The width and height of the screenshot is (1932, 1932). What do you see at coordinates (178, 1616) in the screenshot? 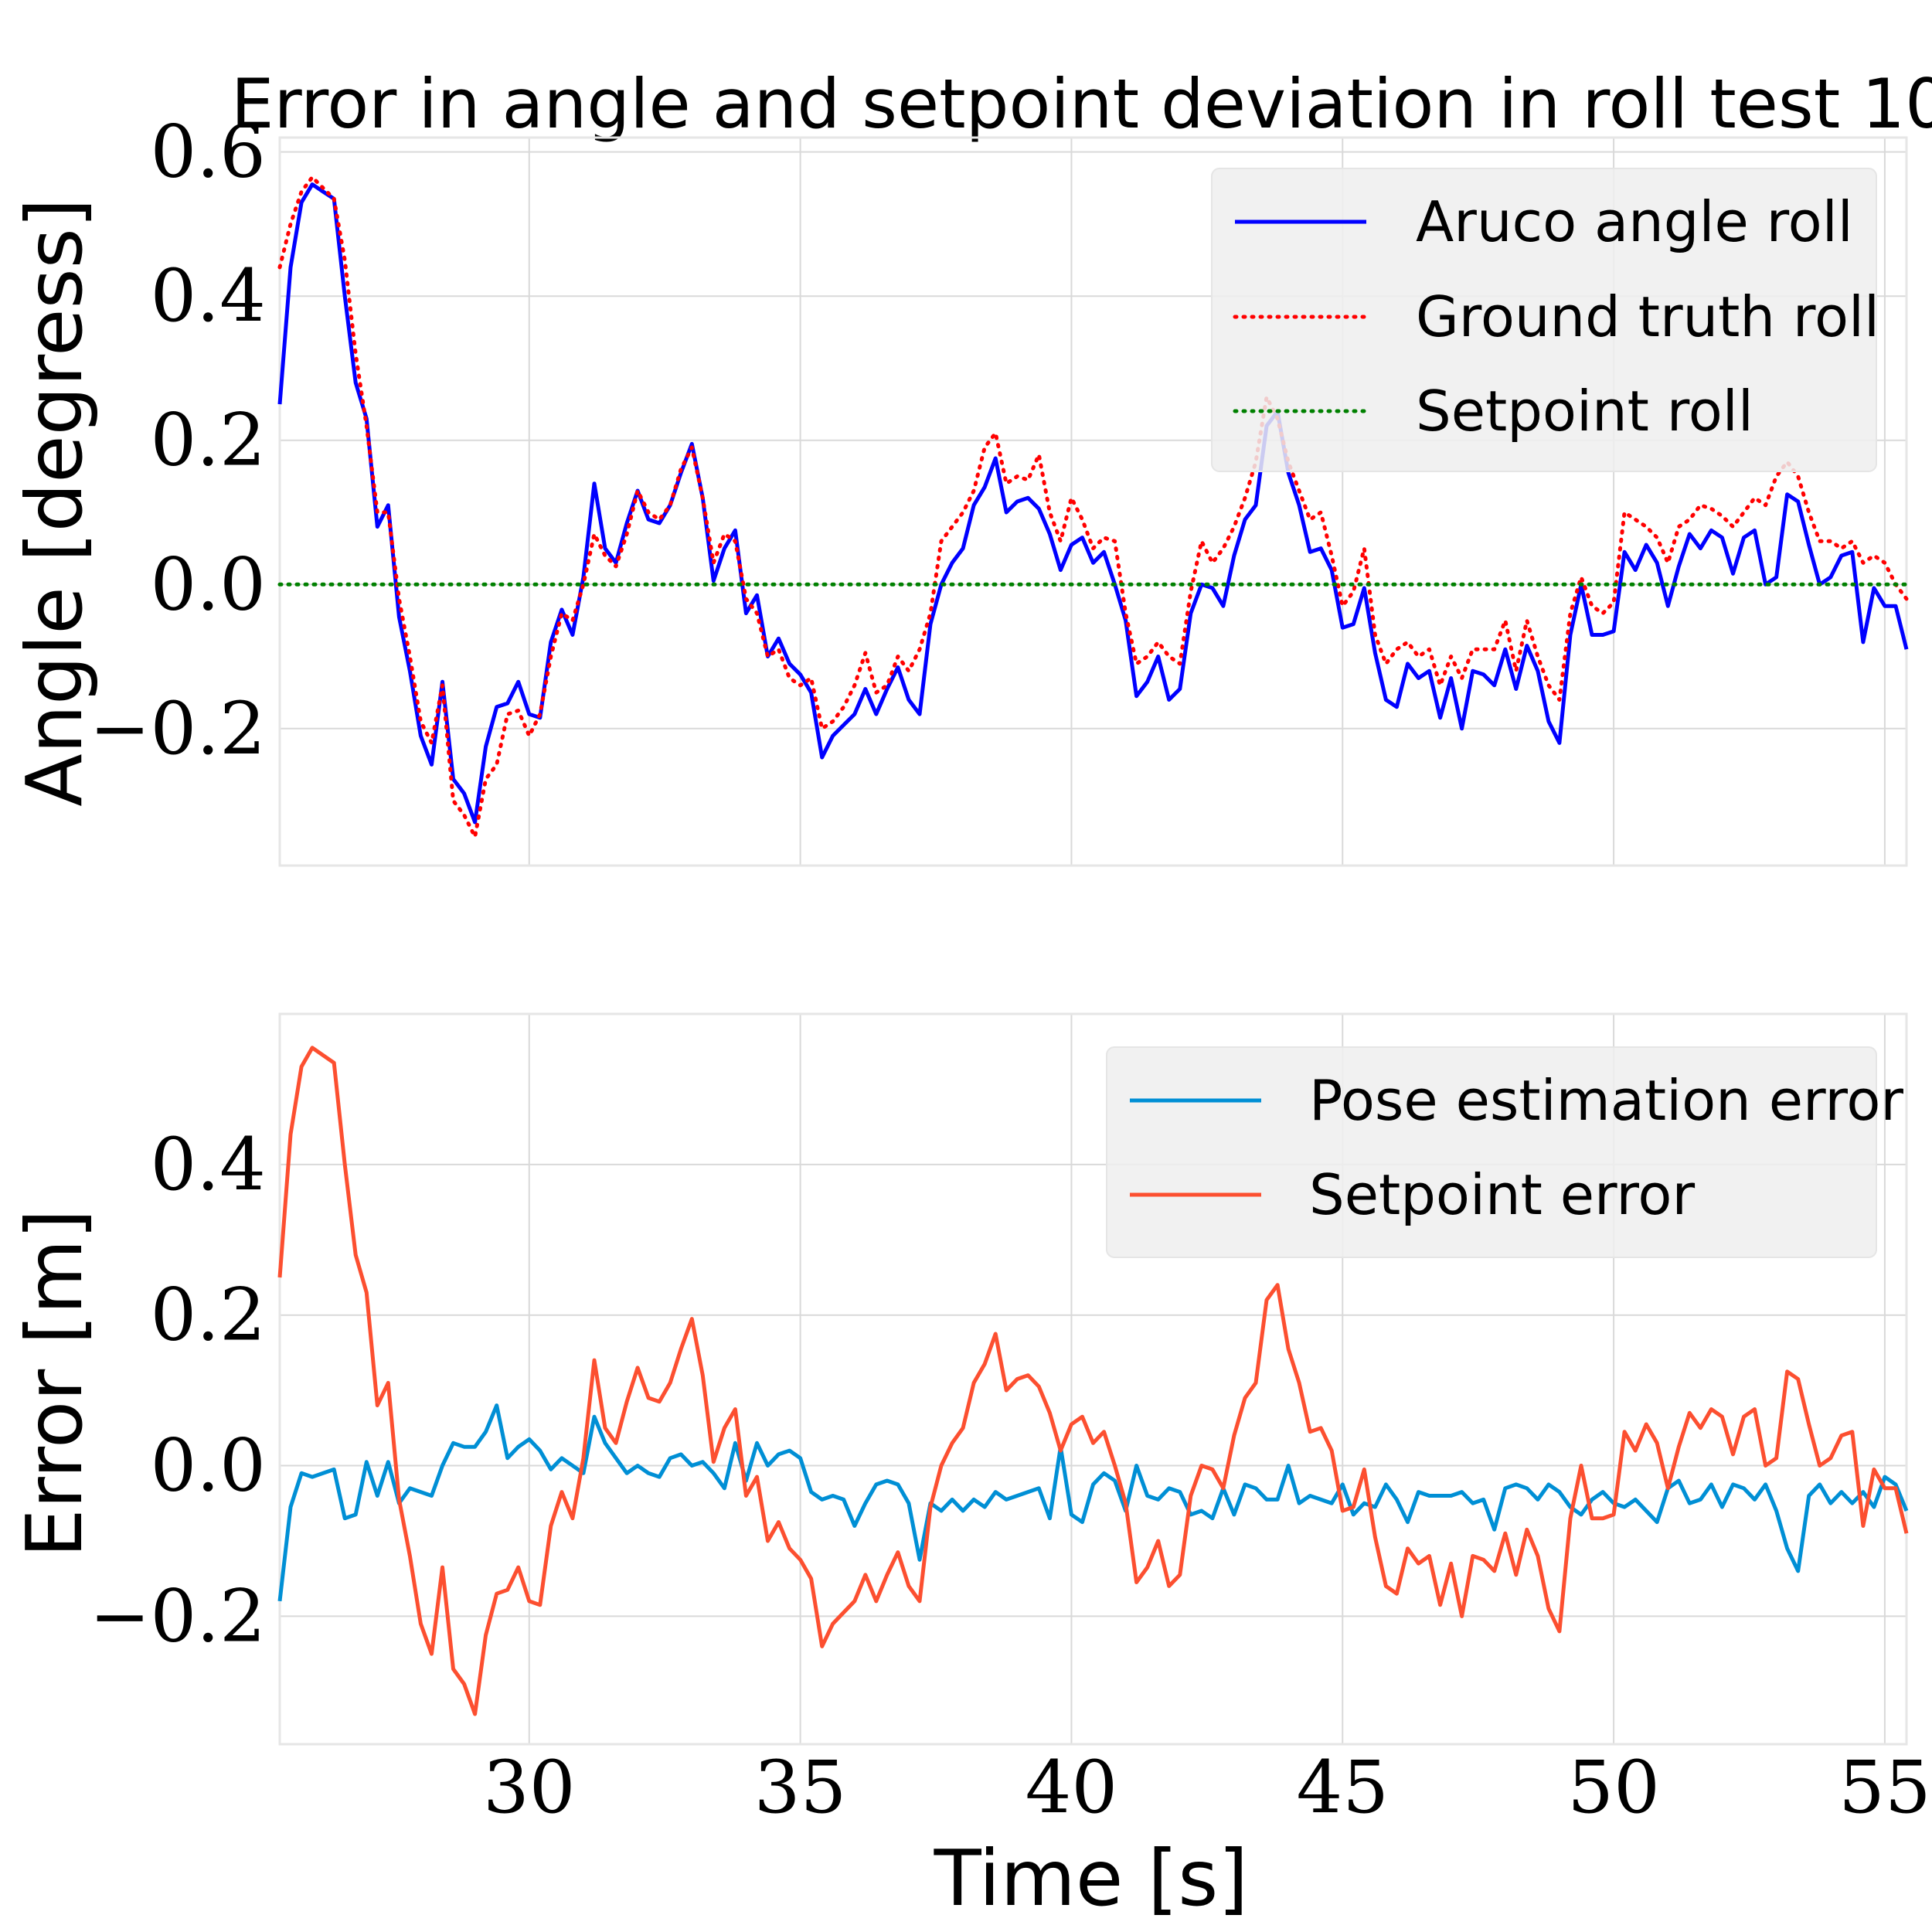
I see `bot-y-tick-label: −0.2` at bounding box center [178, 1616].